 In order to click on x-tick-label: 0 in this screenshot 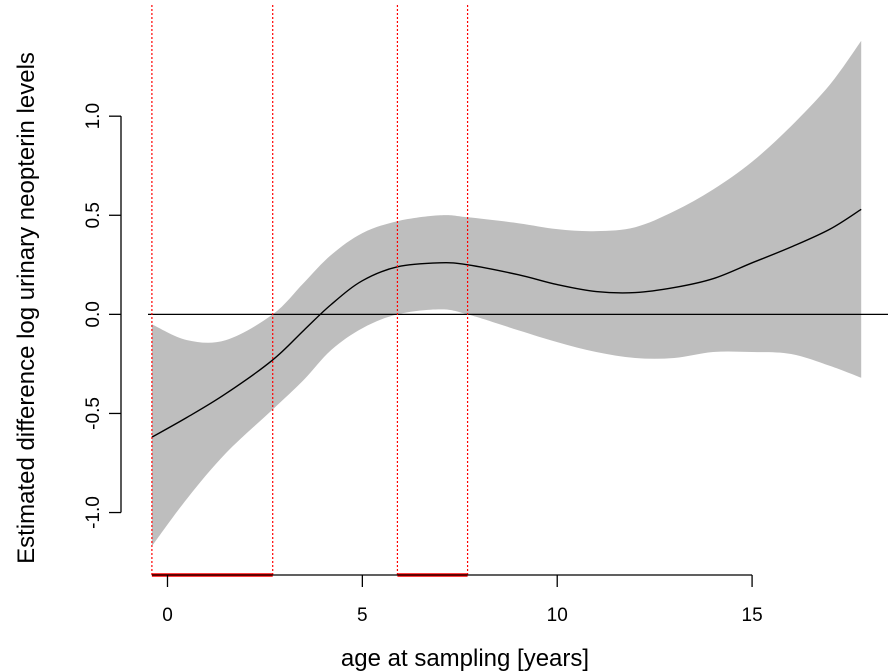, I will do `click(167, 615)`.